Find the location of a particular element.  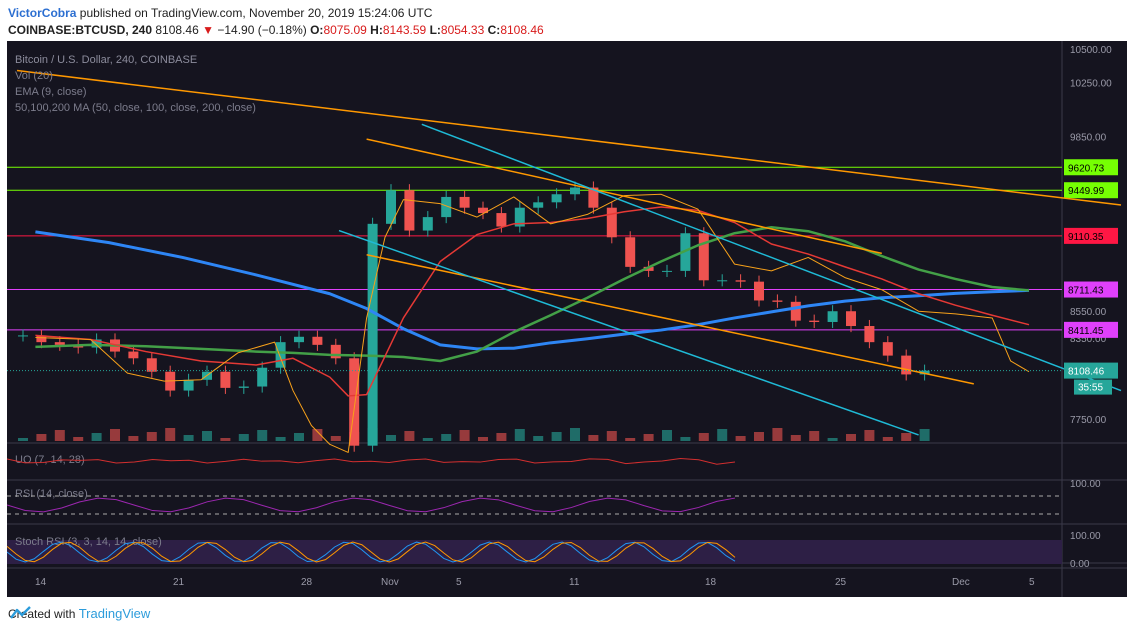

stoch-band is located at coordinates (534, 552).